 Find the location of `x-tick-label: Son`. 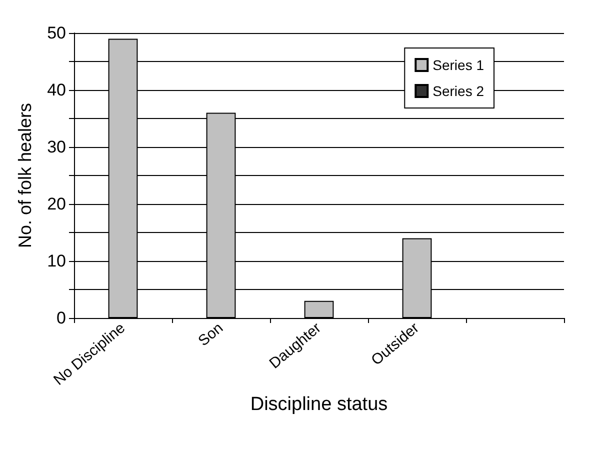

x-tick-label: Son is located at coordinates (210, 334).